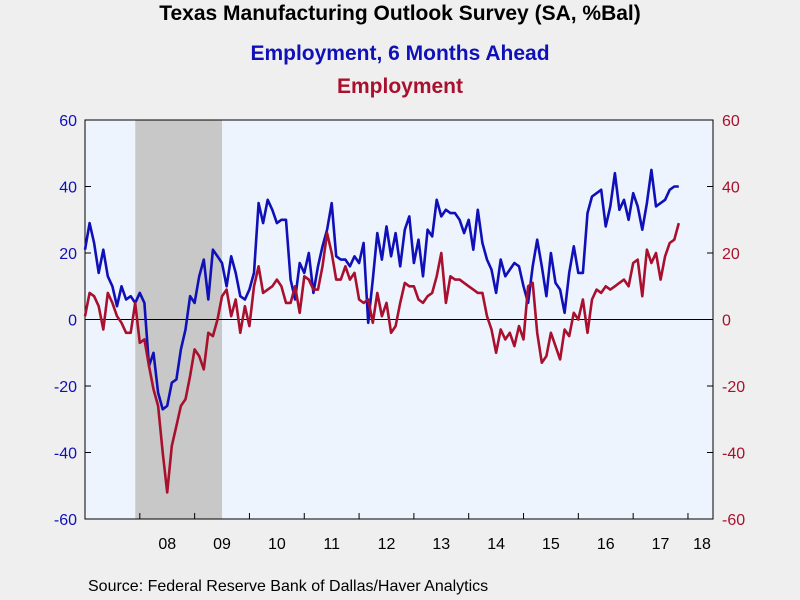  Describe the element at coordinates (167, 544) in the screenshot. I see `x-tick-label: 08` at that location.